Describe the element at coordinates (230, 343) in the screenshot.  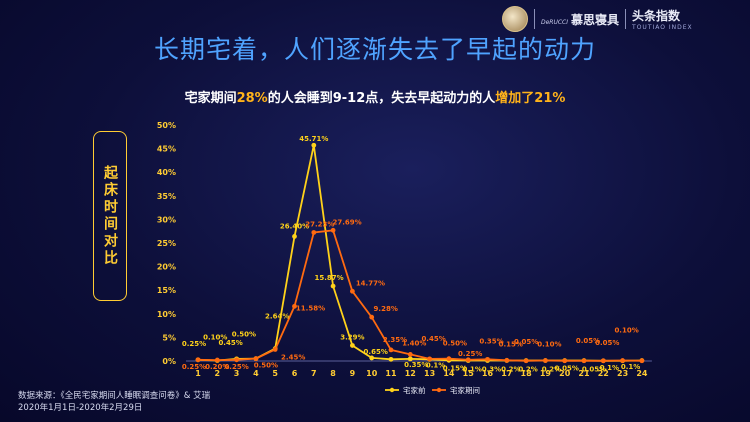
I see `data-label-series-1: 0.45%` at that location.